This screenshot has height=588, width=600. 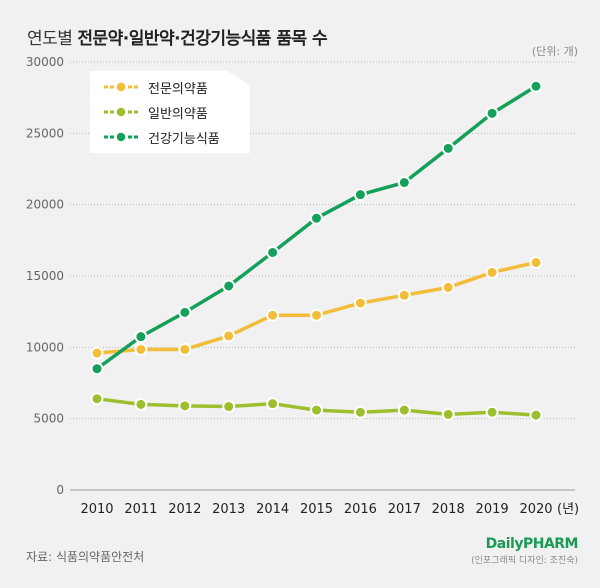 I want to click on legend-item: 전문의약품, so click(x=156, y=87).